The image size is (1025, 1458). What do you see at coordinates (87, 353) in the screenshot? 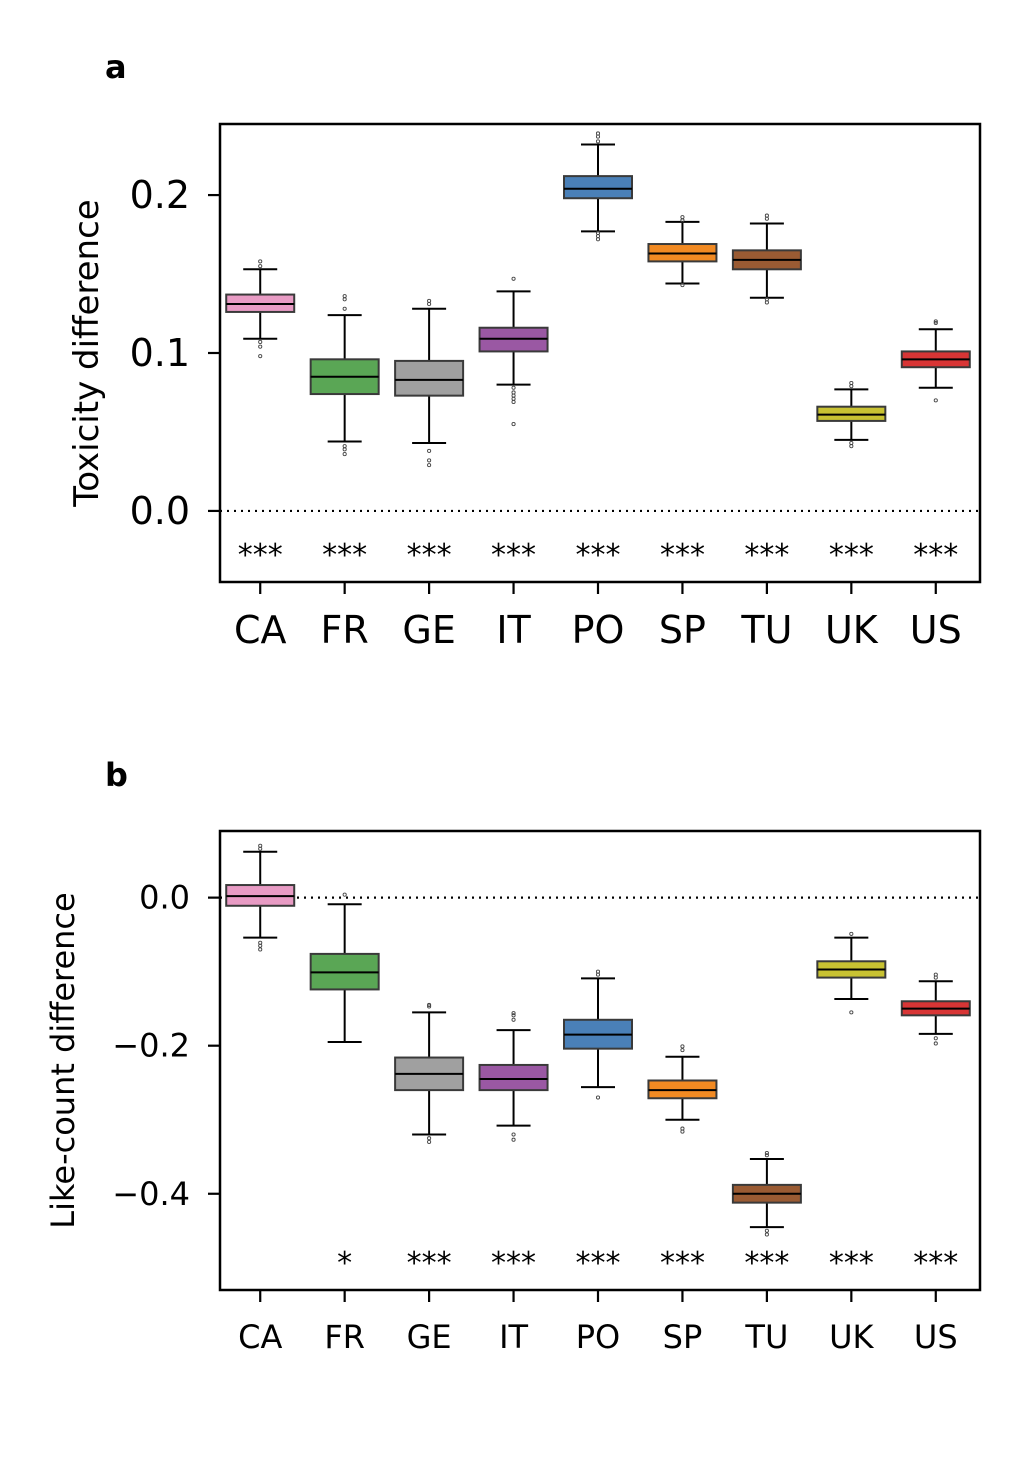
I see `y-axis-label: Toxicity difference` at bounding box center [87, 353].